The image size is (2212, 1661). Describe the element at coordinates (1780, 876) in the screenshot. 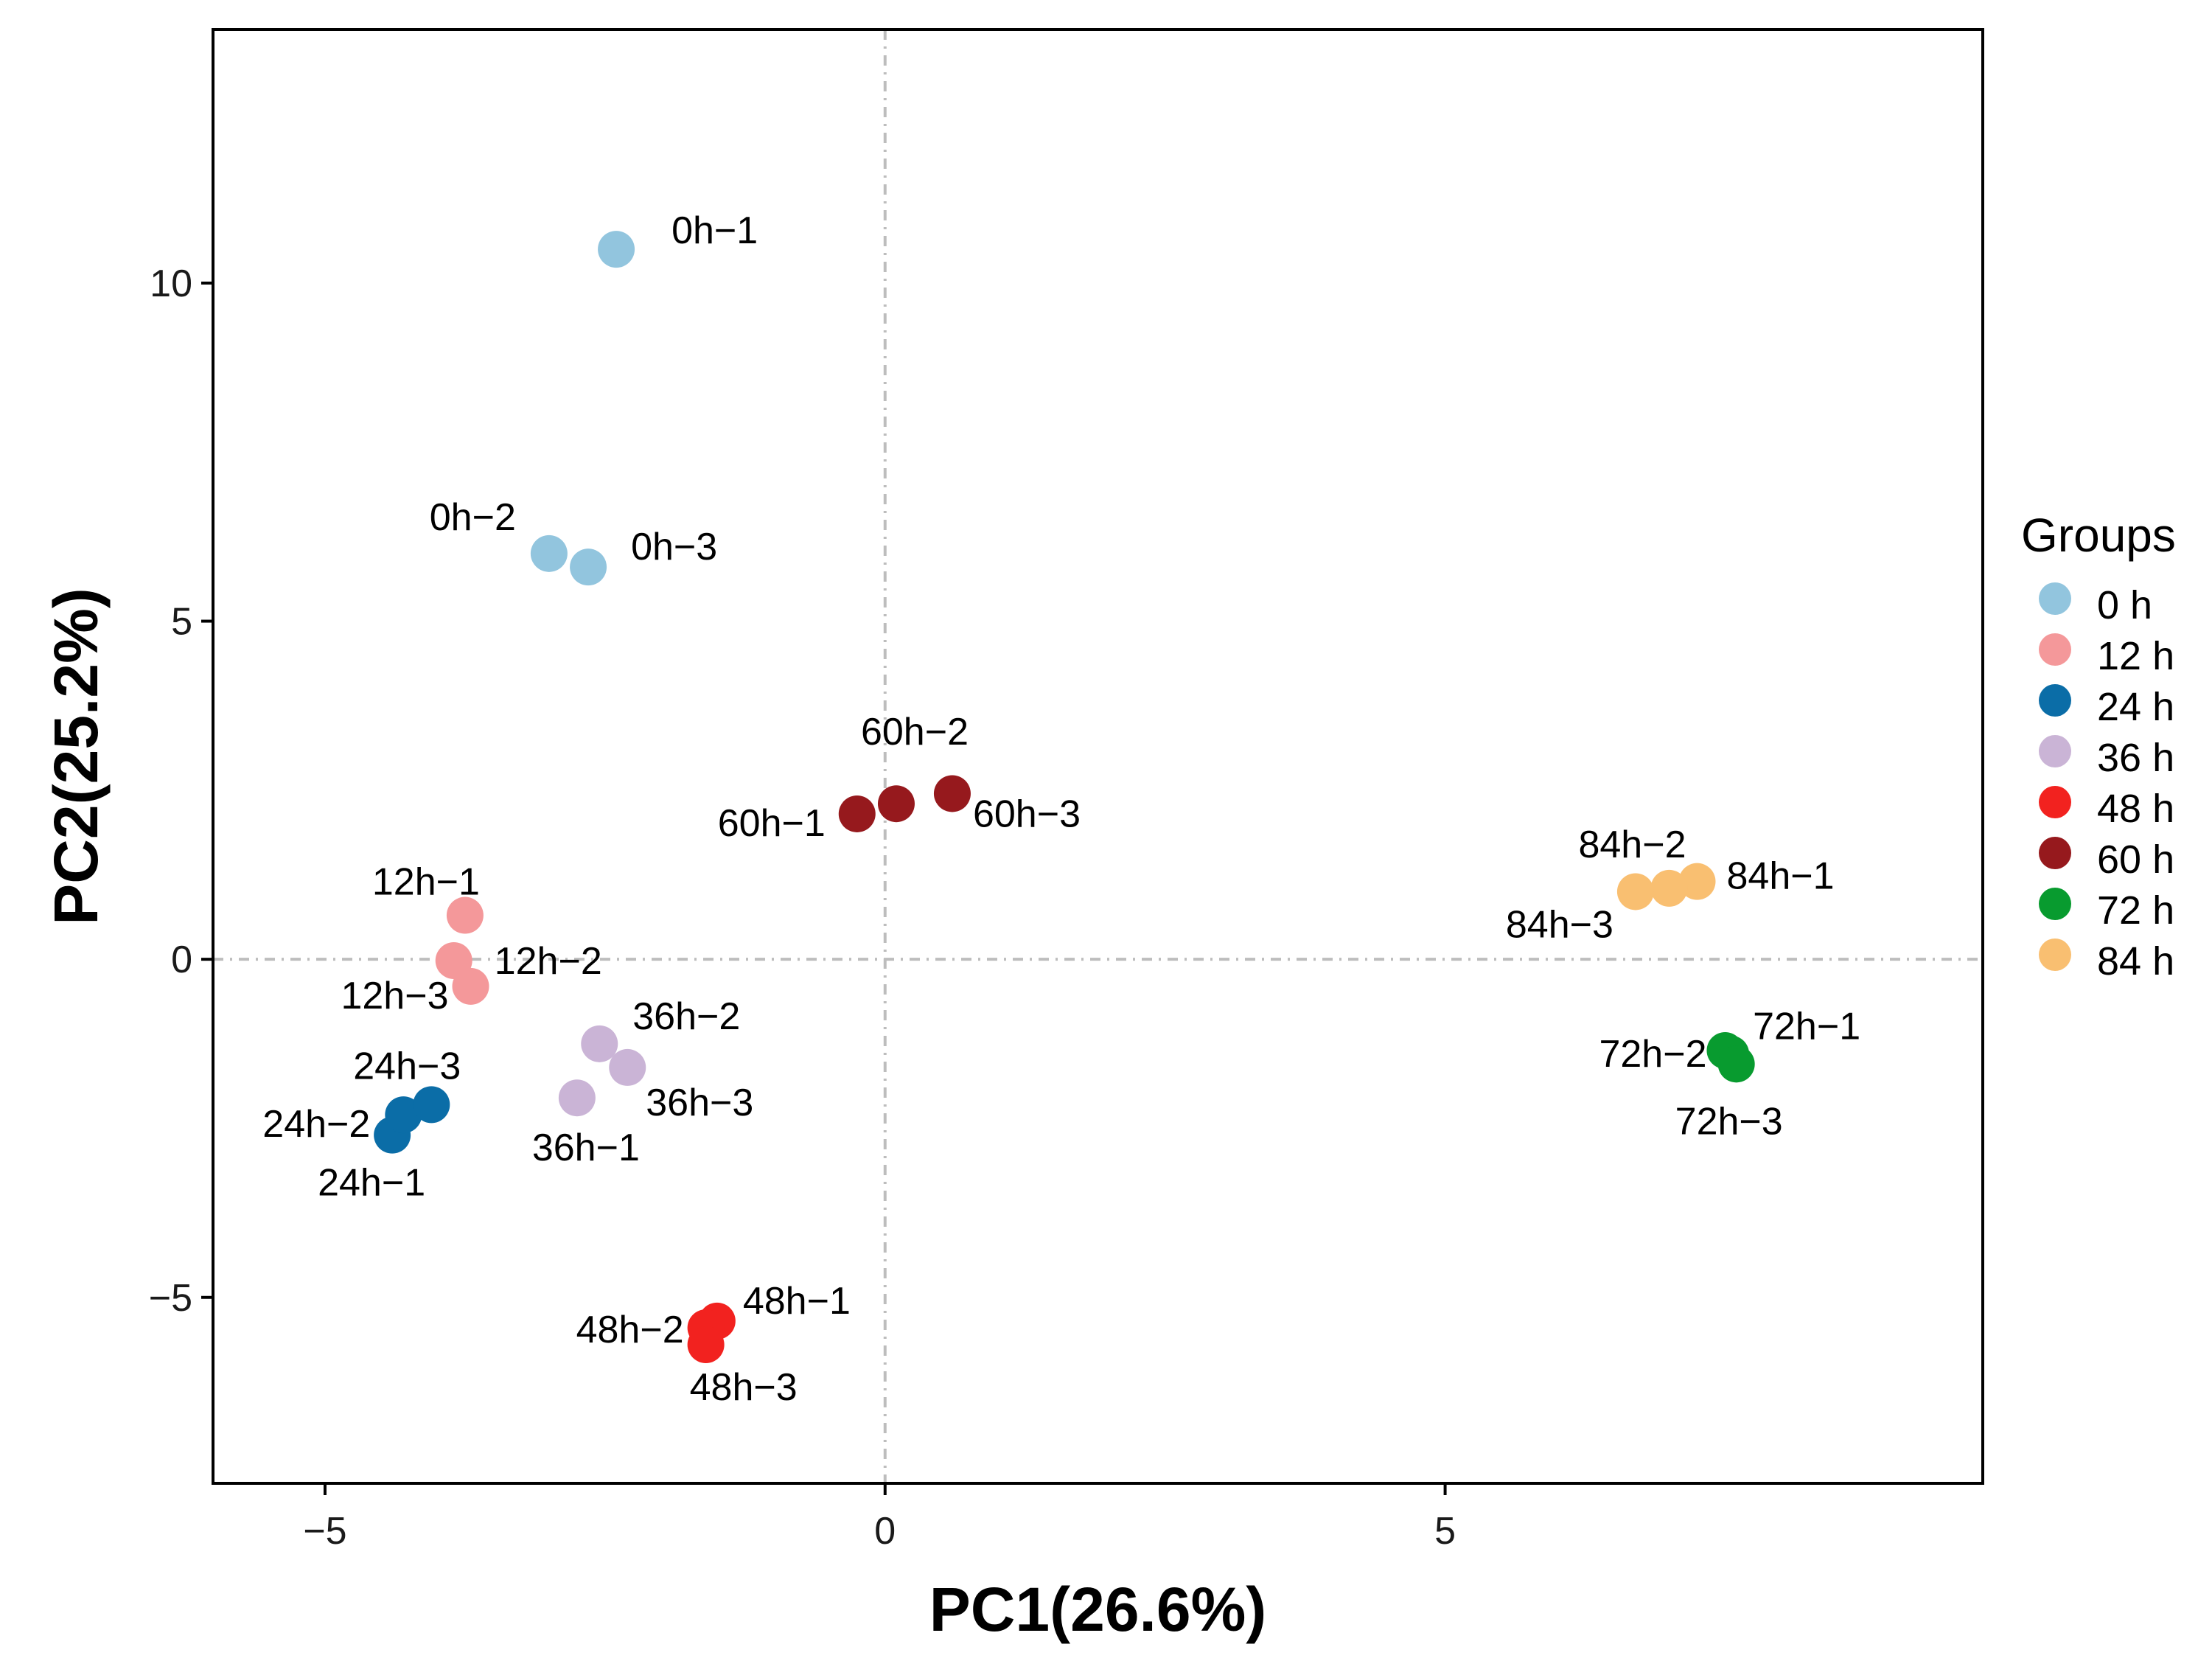

I see `point-label: 84h−1` at that location.